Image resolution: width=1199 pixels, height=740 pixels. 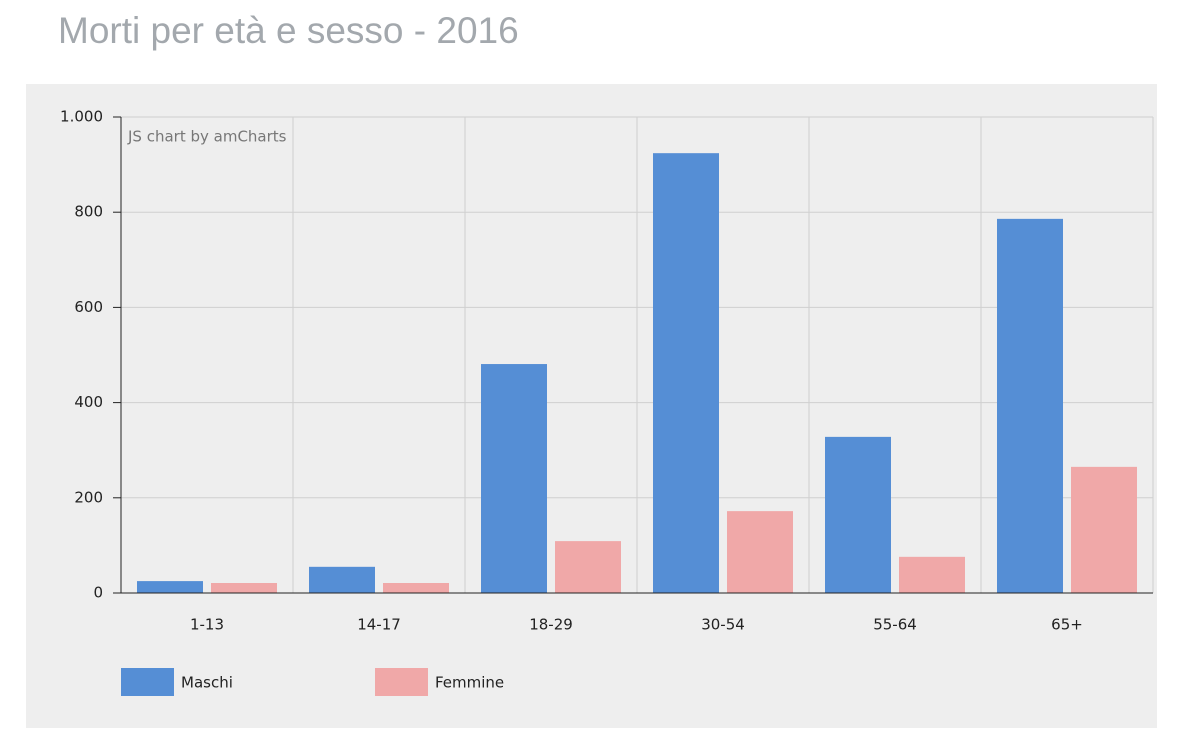 I want to click on x-tick-label: 1-13, so click(x=207, y=625).